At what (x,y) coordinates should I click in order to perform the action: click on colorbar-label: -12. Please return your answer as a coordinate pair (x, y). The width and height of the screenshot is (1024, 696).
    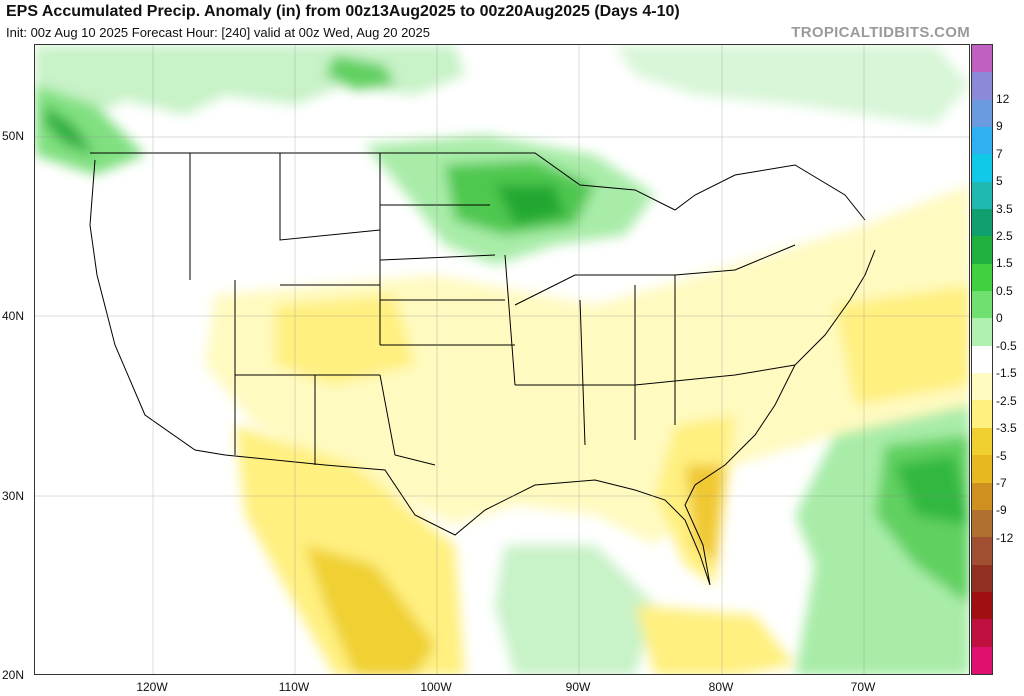
    Looking at the image, I should click on (1005, 537).